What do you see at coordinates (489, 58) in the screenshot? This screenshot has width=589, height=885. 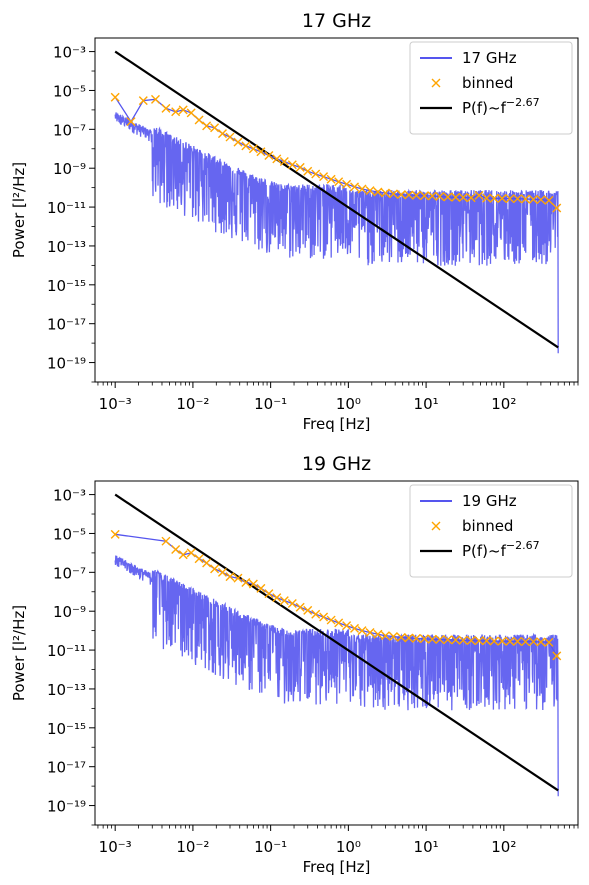 I see `legend-label: 17 GHz` at bounding box center [489, 58].